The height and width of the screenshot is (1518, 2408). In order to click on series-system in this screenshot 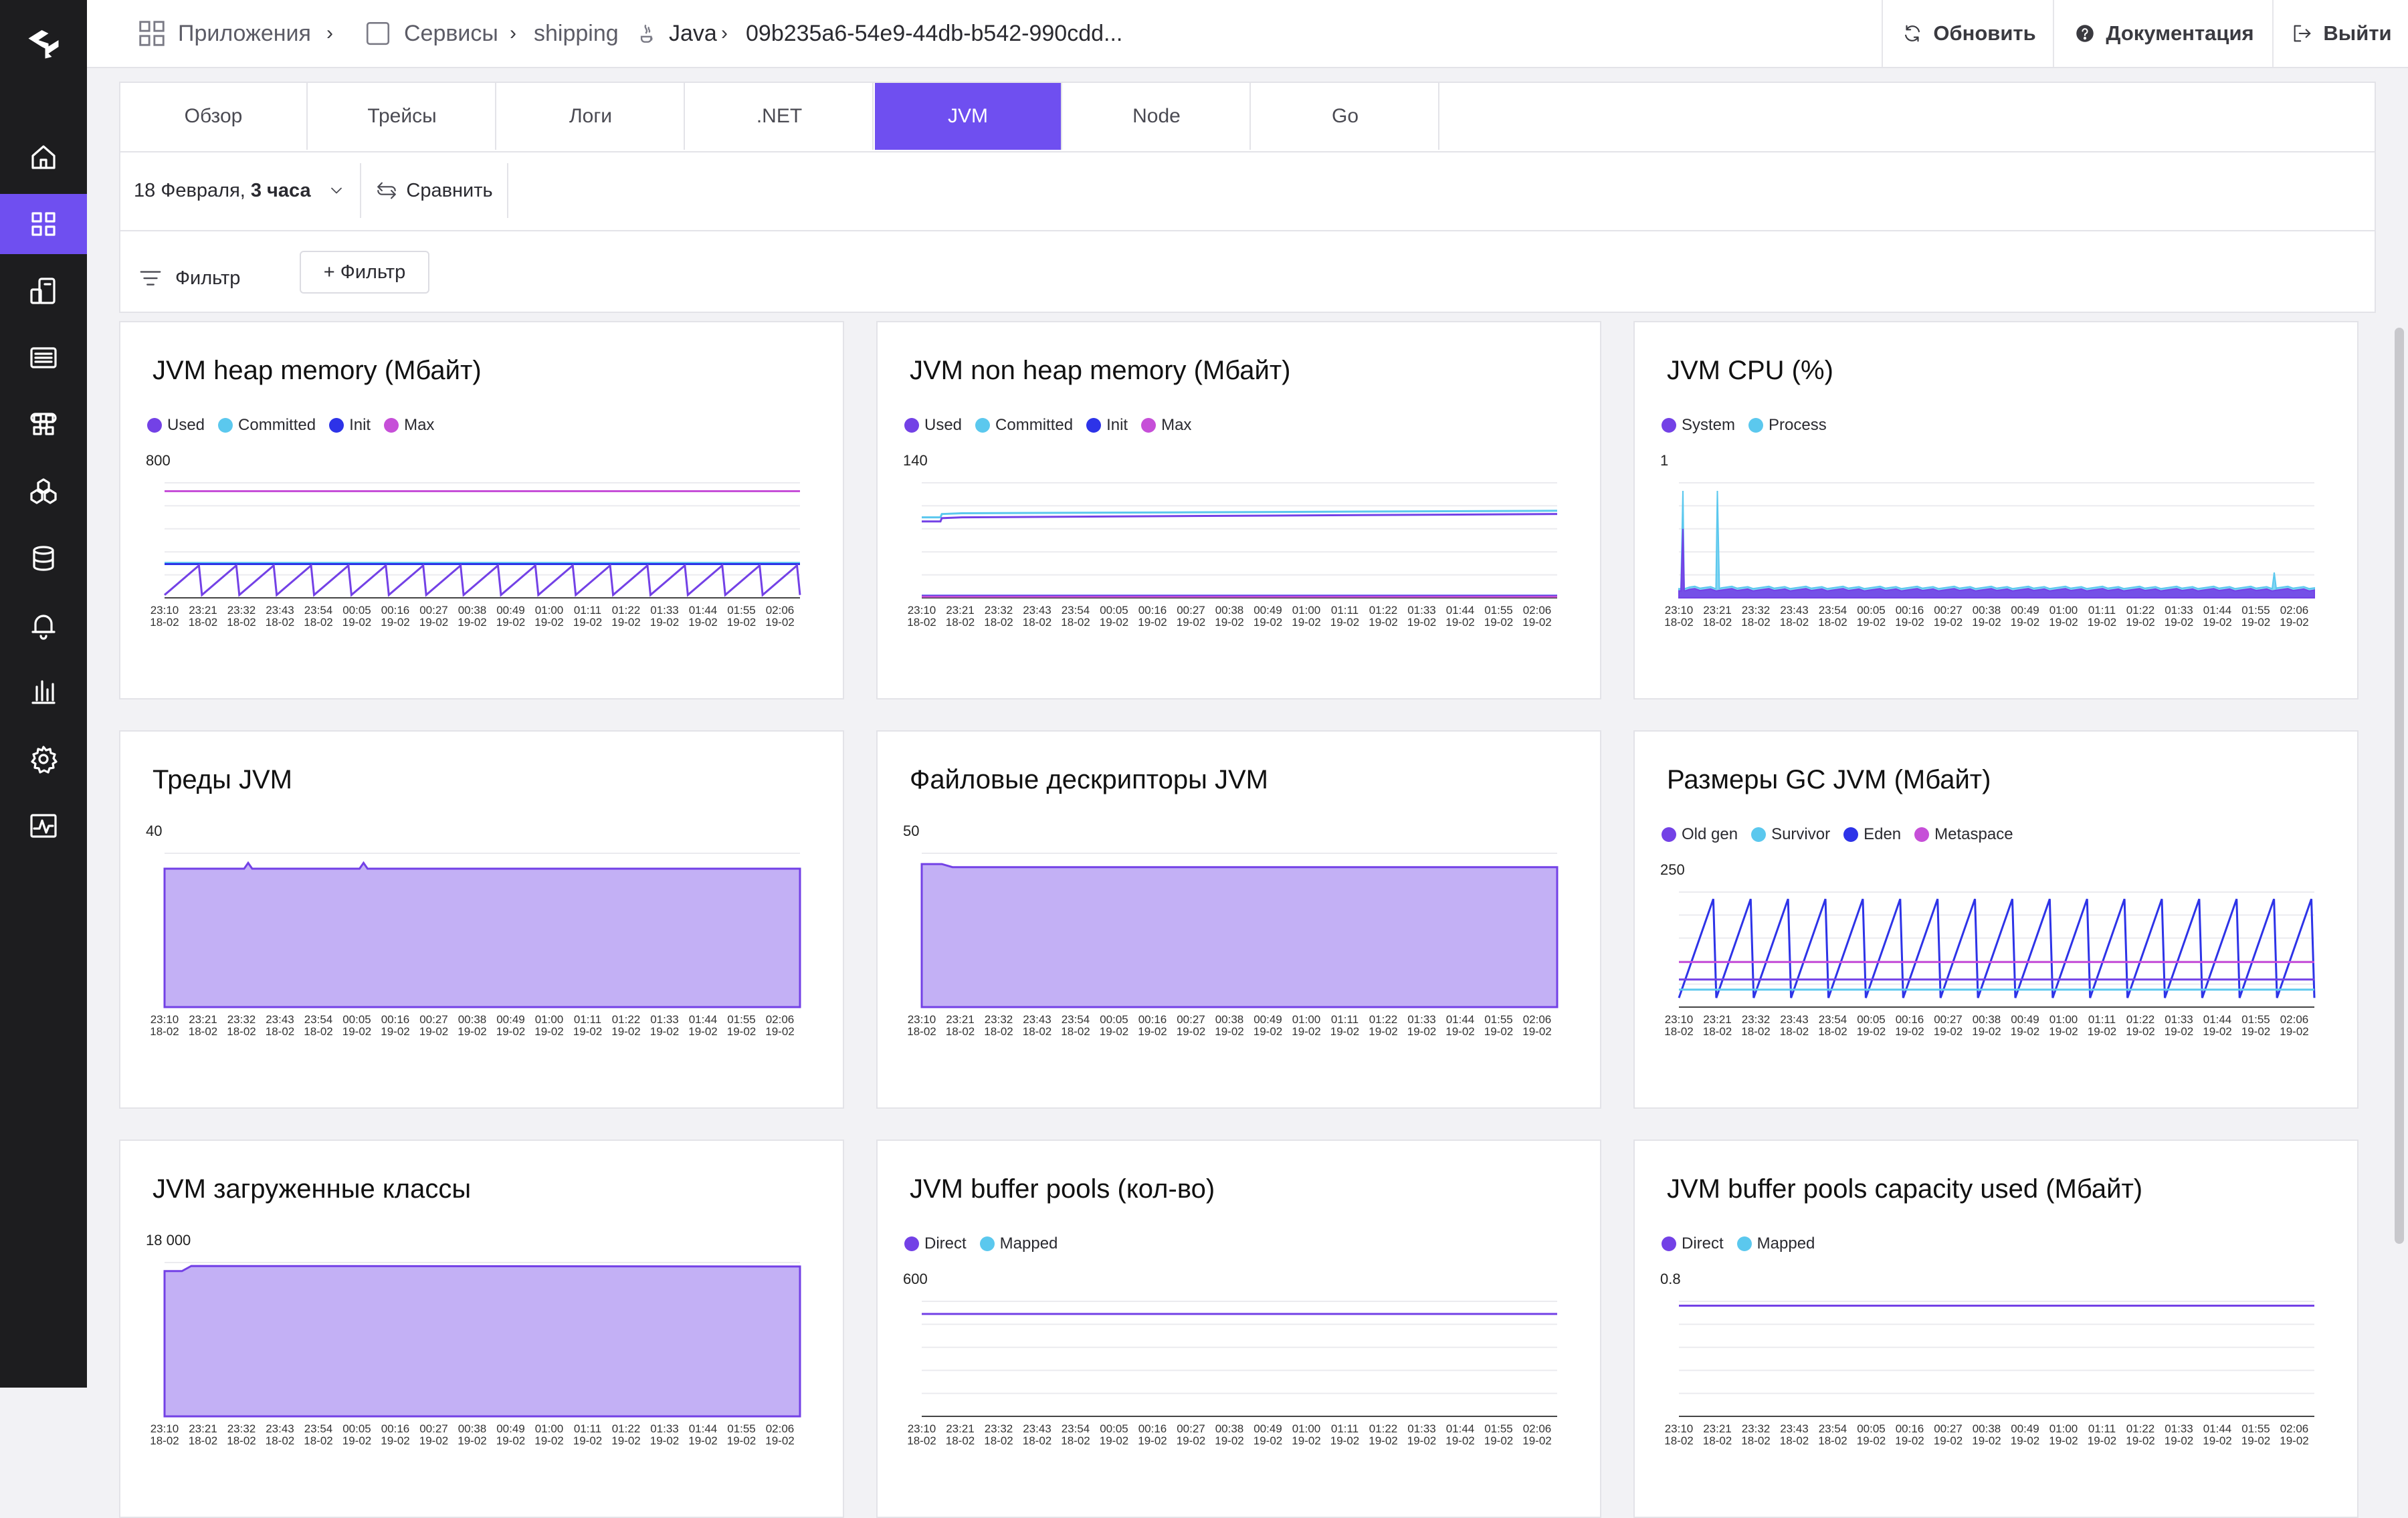, I will do `click(1996, 564)`.